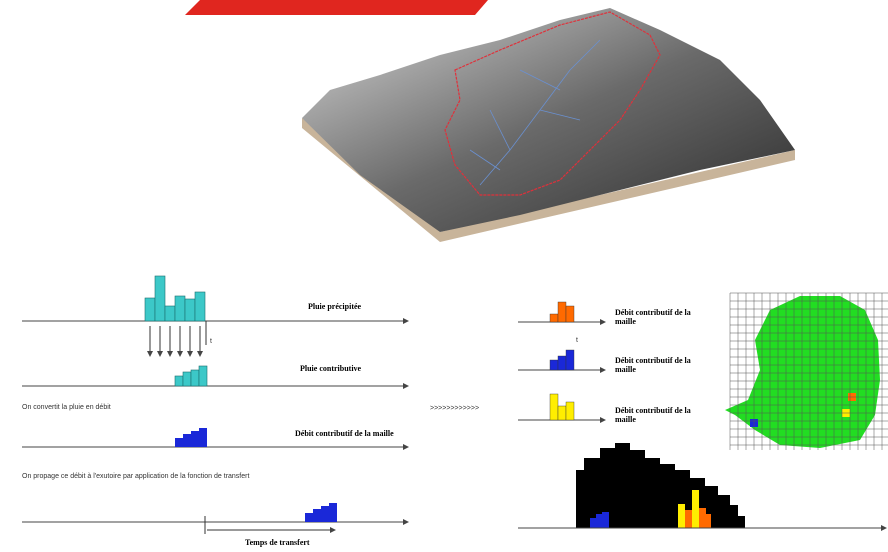 This screenshot has height=552, width=888. What do you see at coordinates (336, 7) in the screenshot?
I see `banner` at bounding box center [336, 7].